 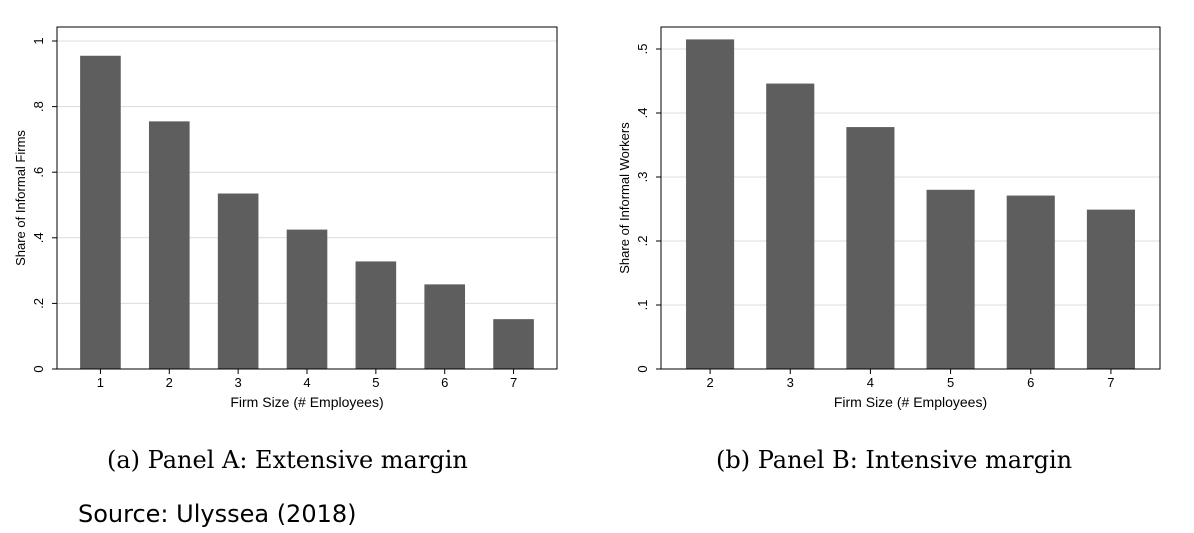 I want to click on caption-panel-a: (a) Panel A: Extensive margin, so click(x=287, y=460).